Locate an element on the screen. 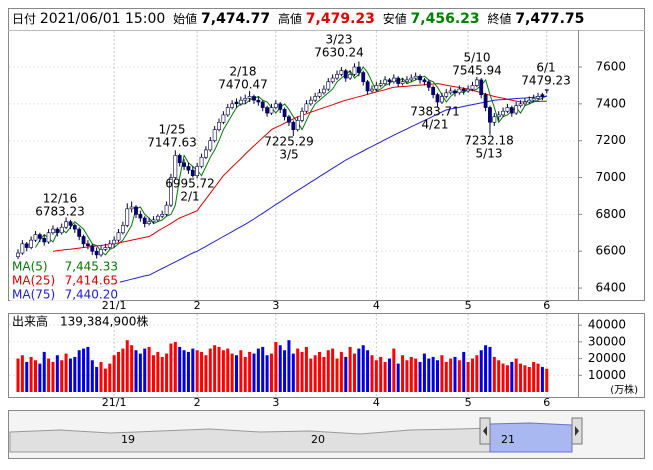 The height and width of the screenshot is (470, 653). legend-value: 7,440.20 is located at coordinates (91, 295).